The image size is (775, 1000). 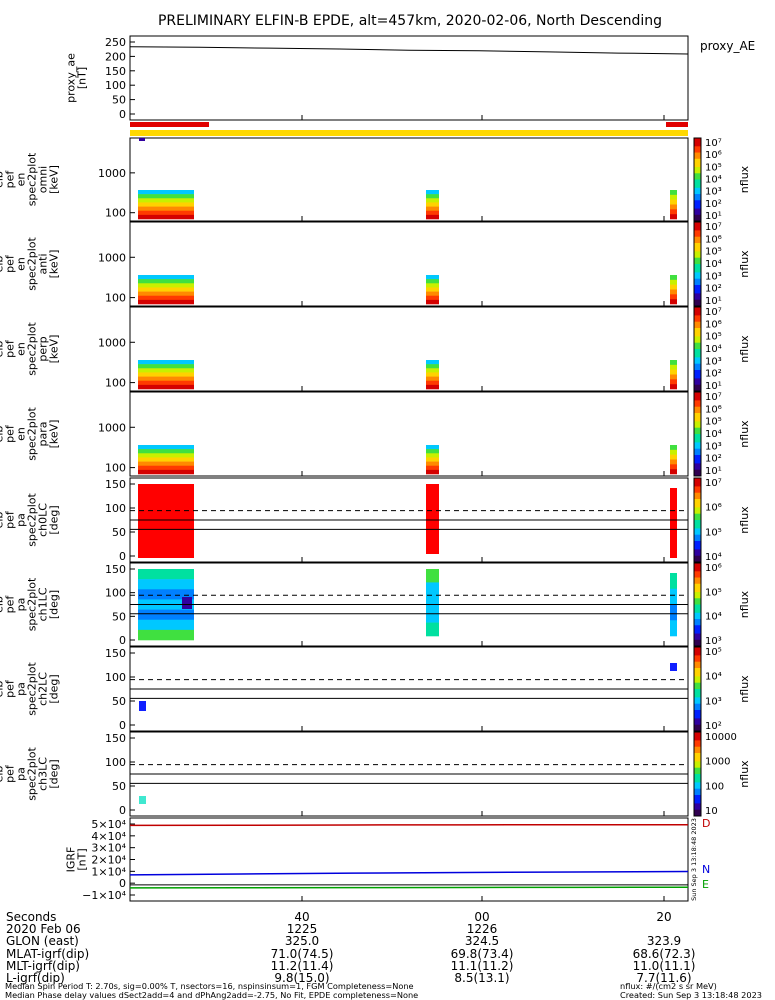 I want to click on y-label-line: spec2plot, so click(x=32, y=774).